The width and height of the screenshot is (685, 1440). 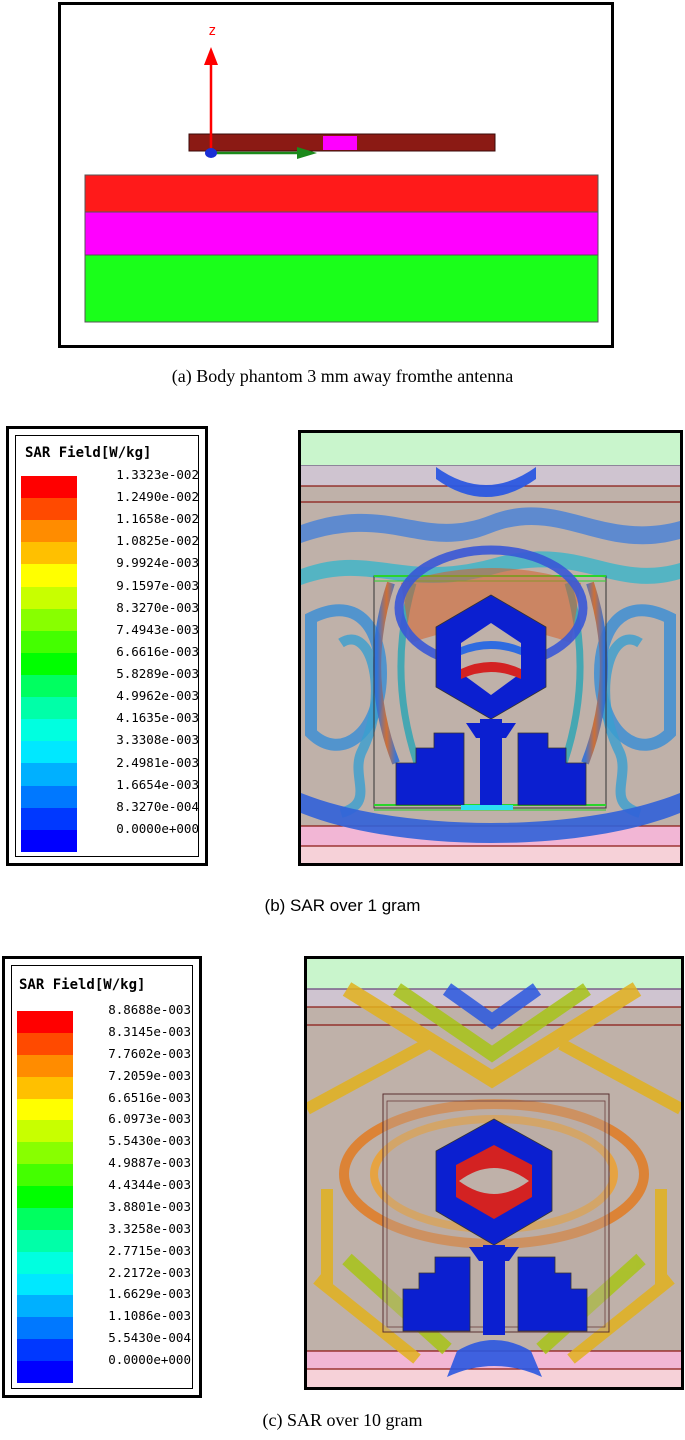 I want to click on axis-origin, so click(x=211, y=153).